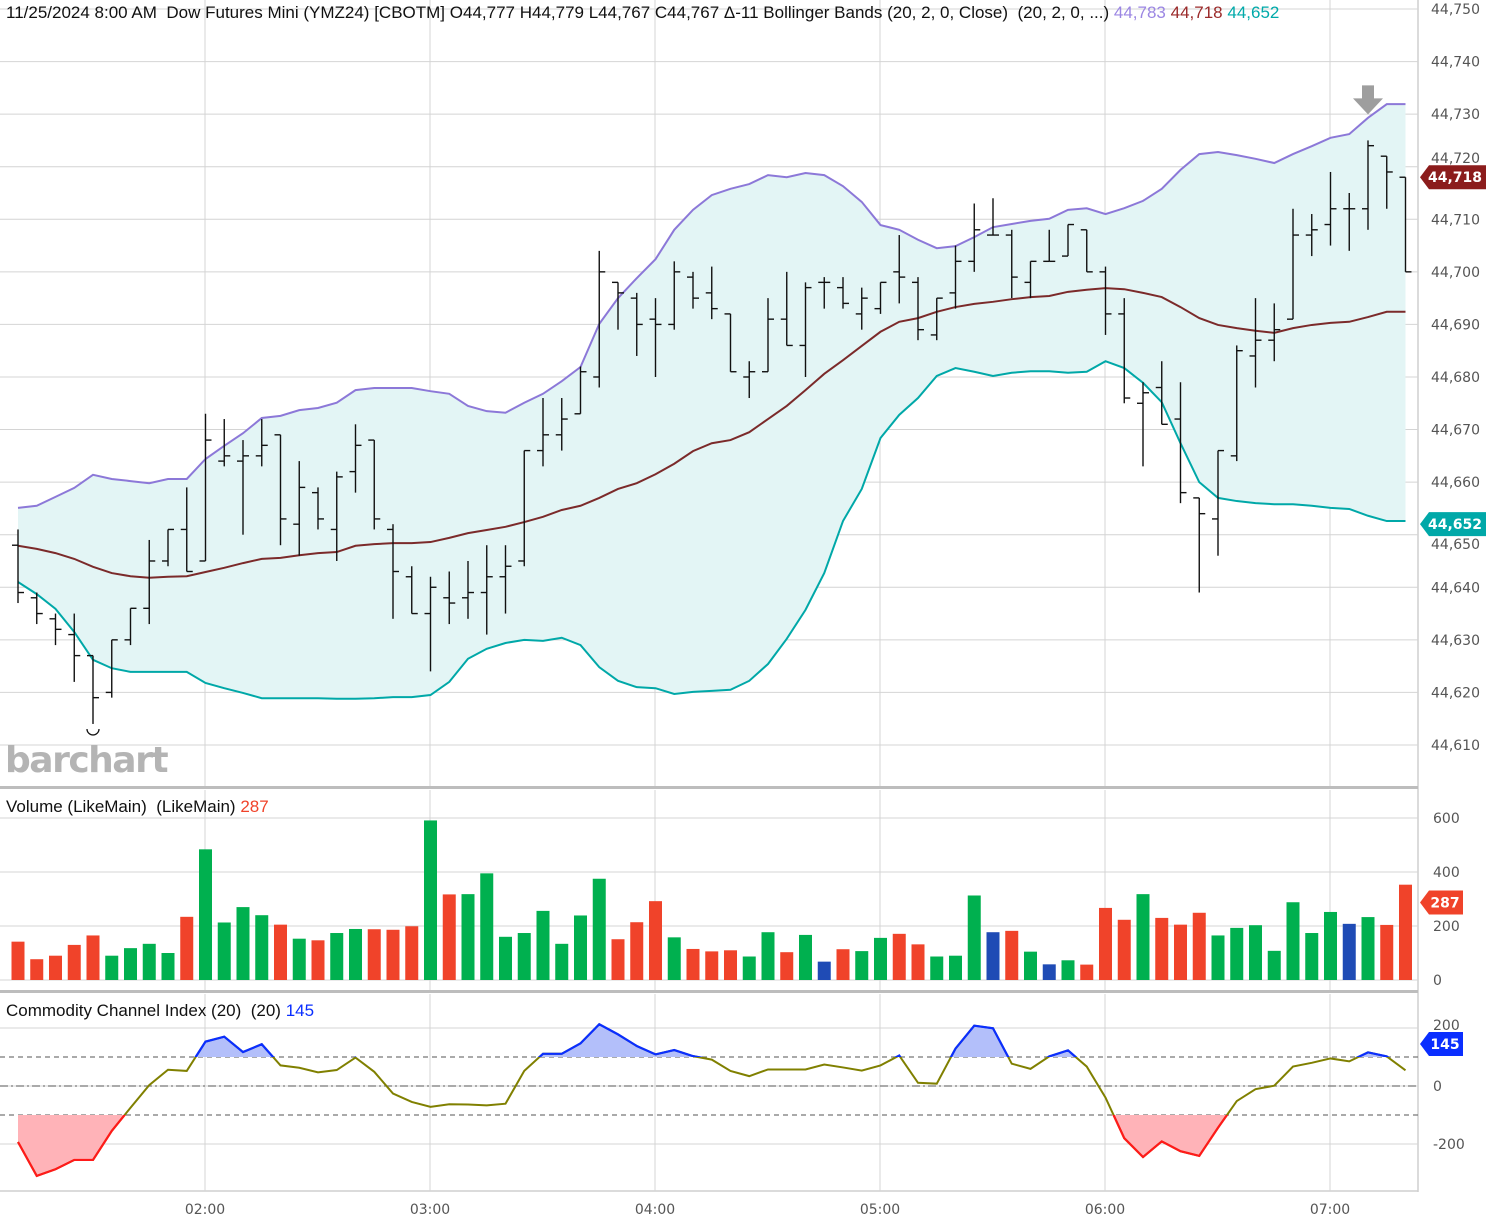 The width and height of the screenshot is (1486, 1226). Describe the element at coordinates (1105, 1210) in the screenshot. I see `x-tick-label: 06:00` at that location.